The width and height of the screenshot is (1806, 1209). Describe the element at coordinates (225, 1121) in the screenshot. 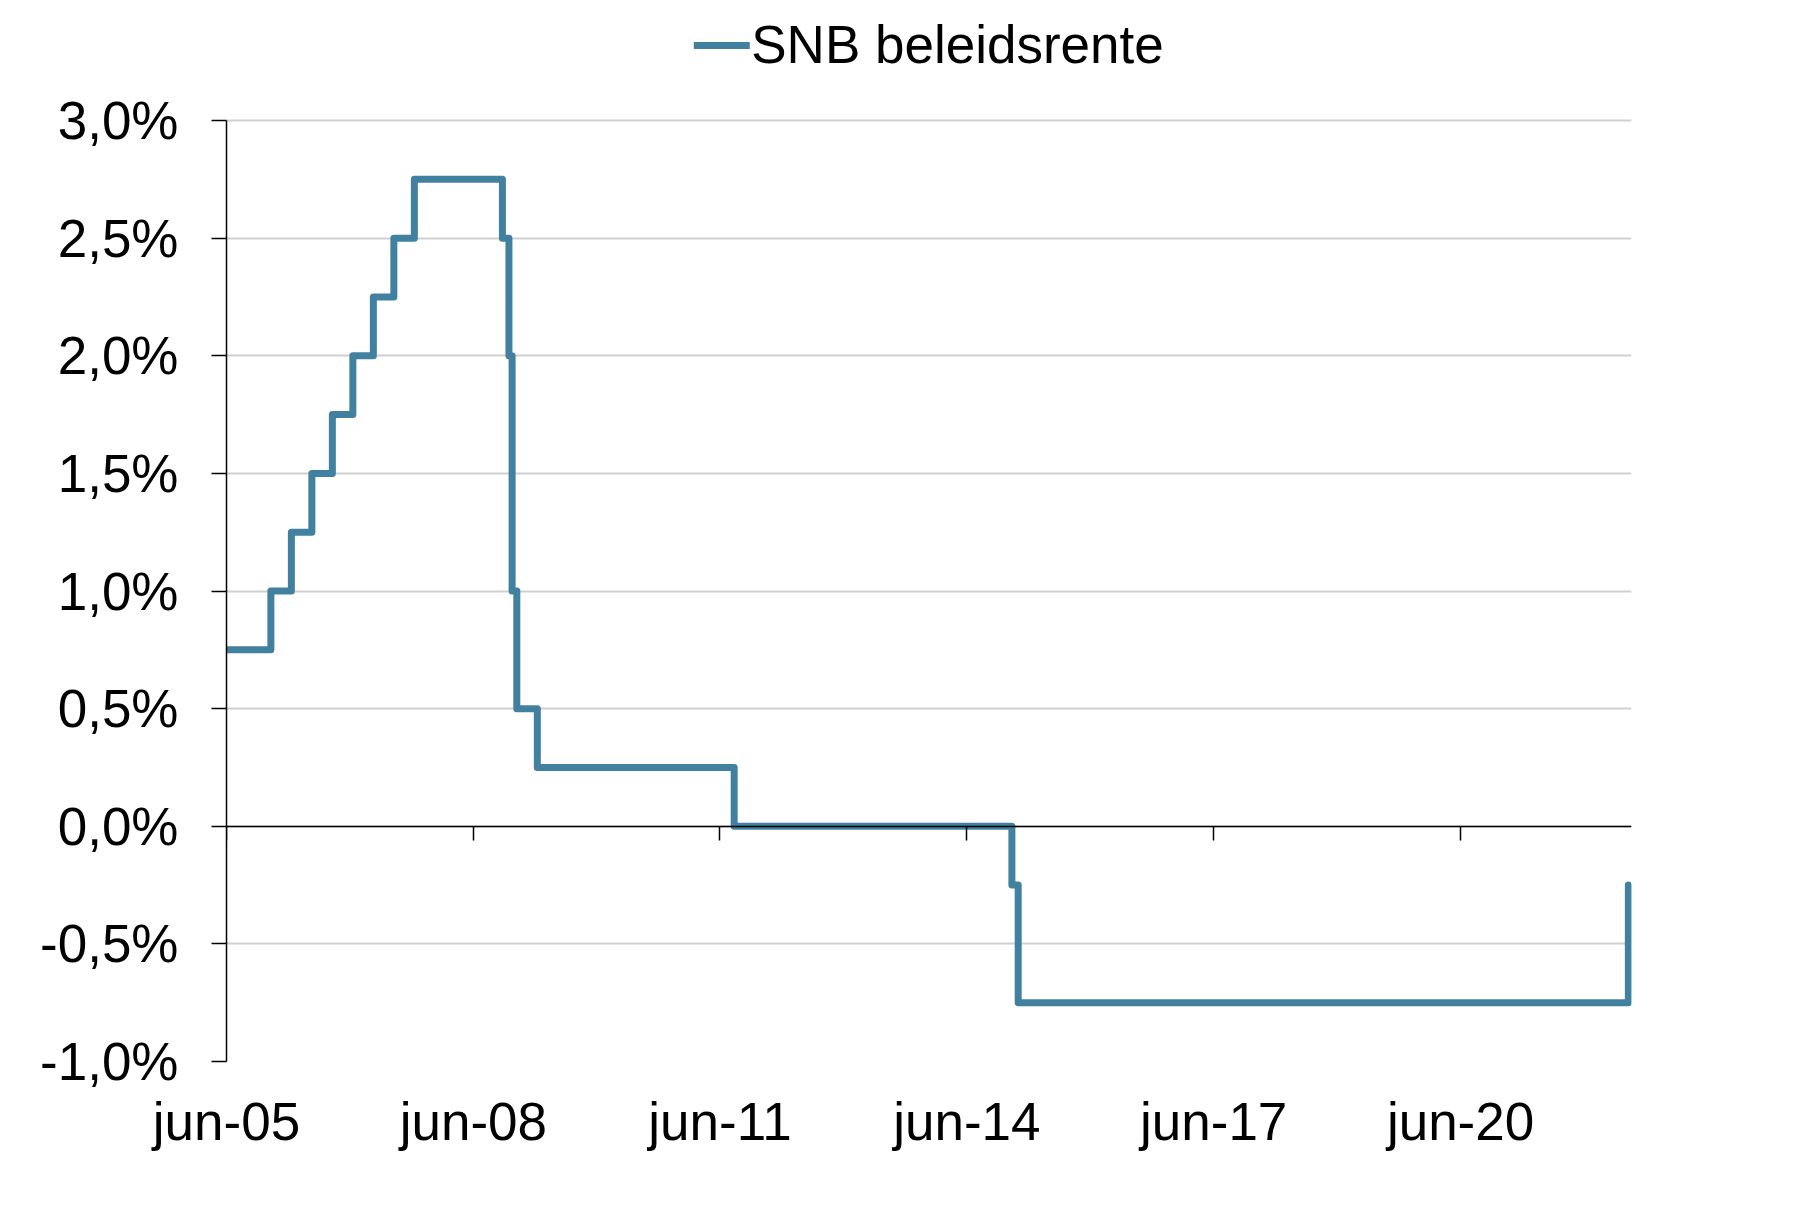

I see `x-tick-label: jun-05` at that location.